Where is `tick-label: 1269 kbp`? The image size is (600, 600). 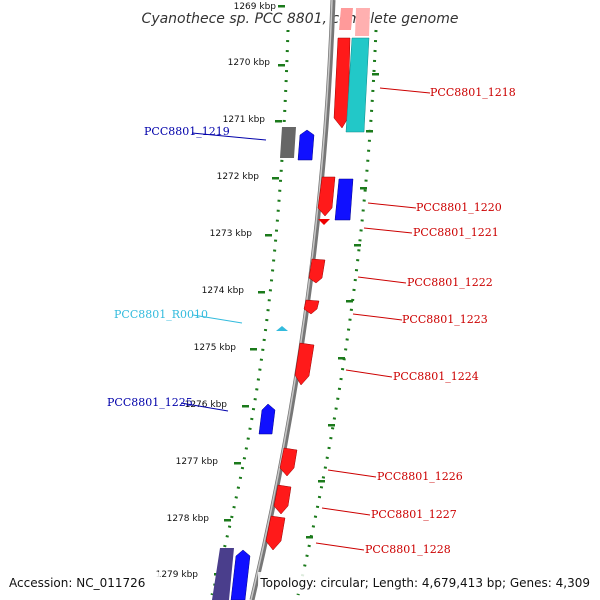
tick-label: 1269 kbp is located at coordinates (255, 7).